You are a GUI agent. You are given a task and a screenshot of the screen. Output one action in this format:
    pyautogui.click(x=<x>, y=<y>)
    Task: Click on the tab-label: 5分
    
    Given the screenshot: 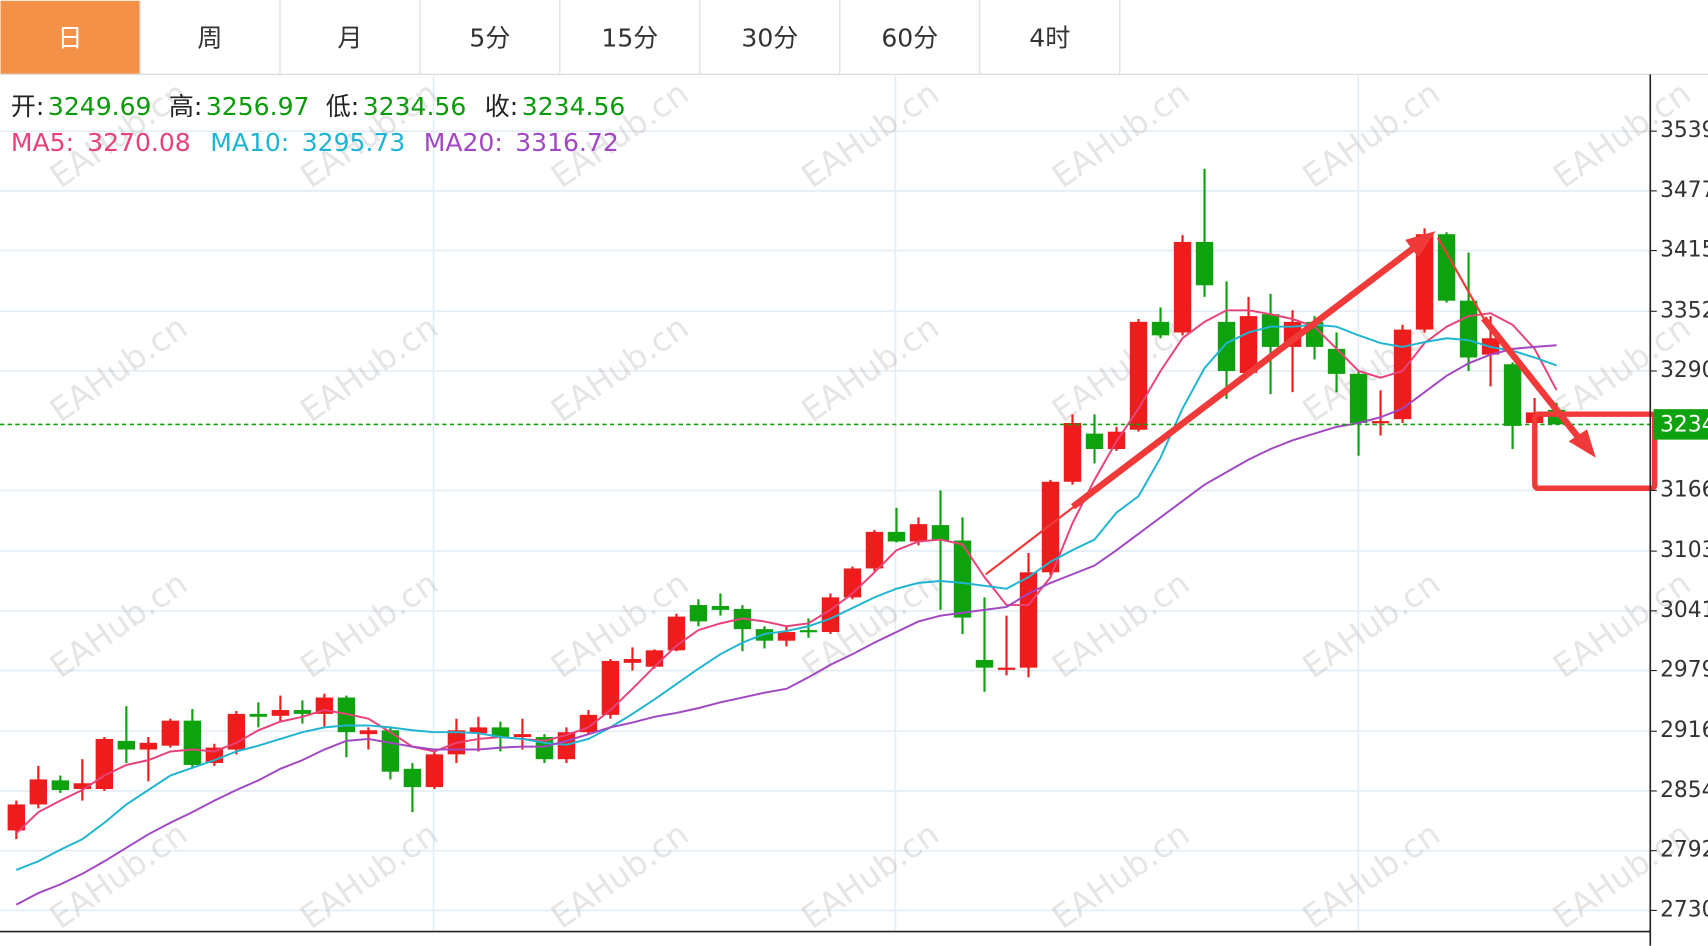 What is the action you would take?
    pyautogui.click(x=489, y=37)
    